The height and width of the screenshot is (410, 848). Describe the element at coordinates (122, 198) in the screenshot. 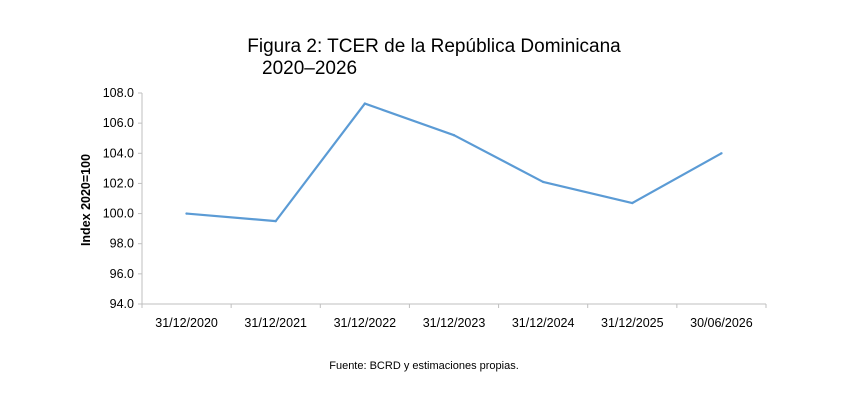

I see `y-axis-ticks: 94.0 96.0 98.0 100.0 102.0 104.0 106.0 108.0` at that location.